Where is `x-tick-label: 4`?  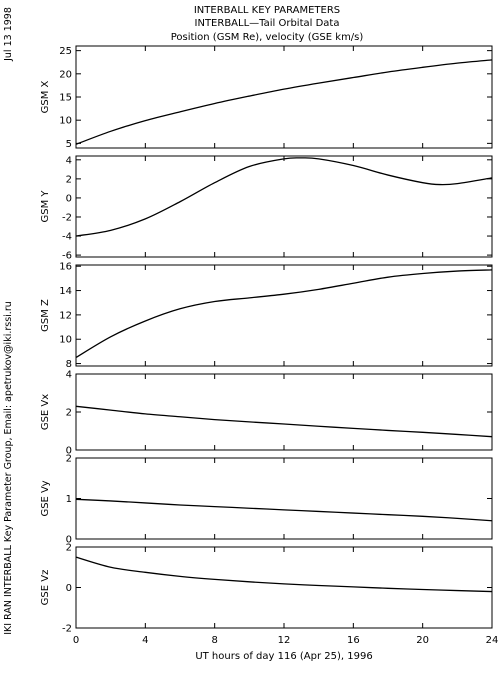 x-tick-label: 4 is located at coordinates (145, 640).